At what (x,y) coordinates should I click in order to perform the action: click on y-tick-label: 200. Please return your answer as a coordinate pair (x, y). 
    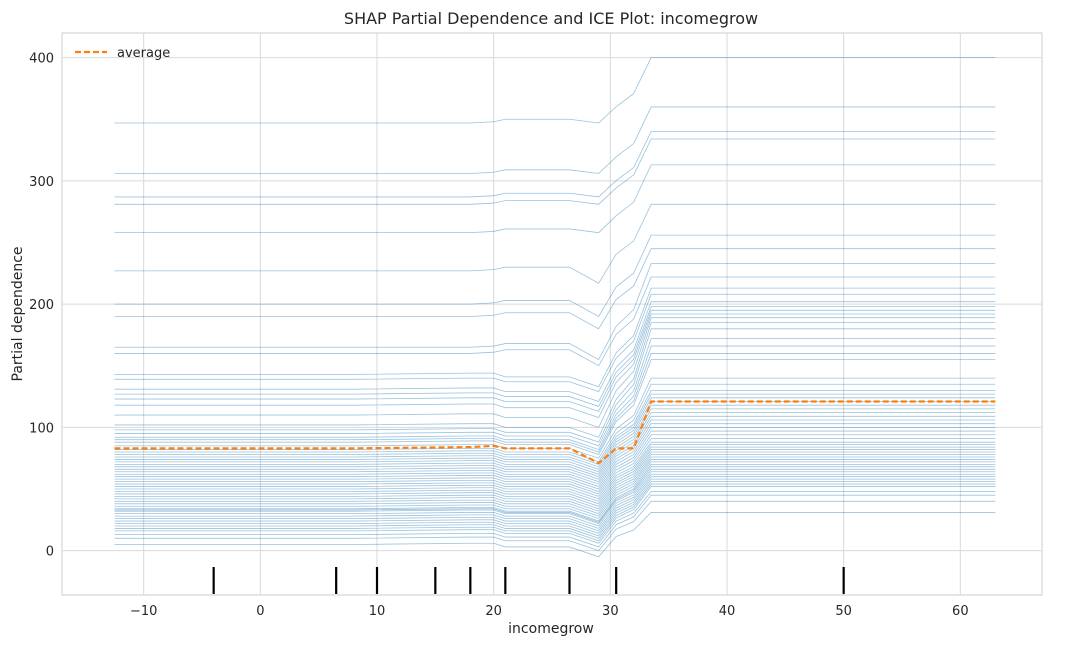
    Looking at the image, I should click on (41, 305).